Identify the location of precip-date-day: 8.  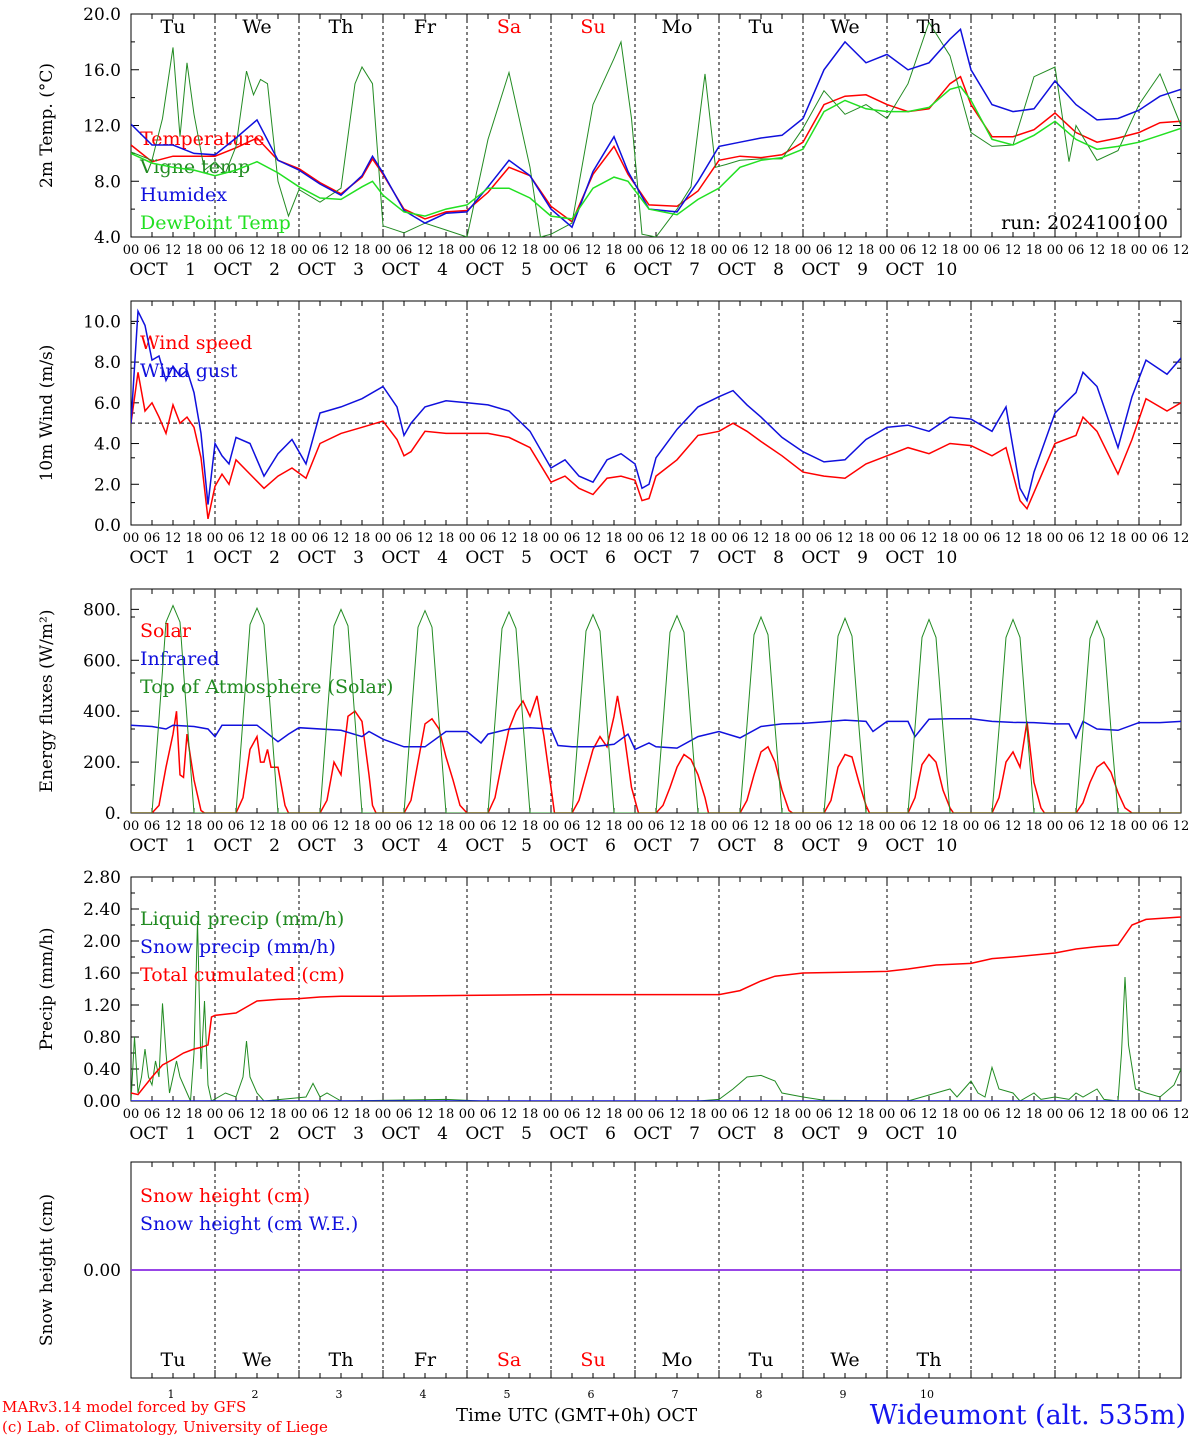
(778, 1134).